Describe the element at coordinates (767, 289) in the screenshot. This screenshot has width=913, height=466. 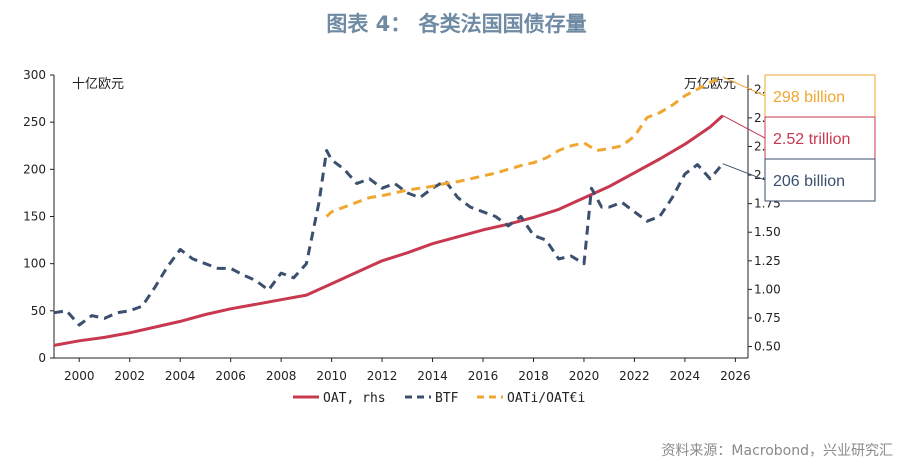
I see `right-tick-label: 1.00` at that location.